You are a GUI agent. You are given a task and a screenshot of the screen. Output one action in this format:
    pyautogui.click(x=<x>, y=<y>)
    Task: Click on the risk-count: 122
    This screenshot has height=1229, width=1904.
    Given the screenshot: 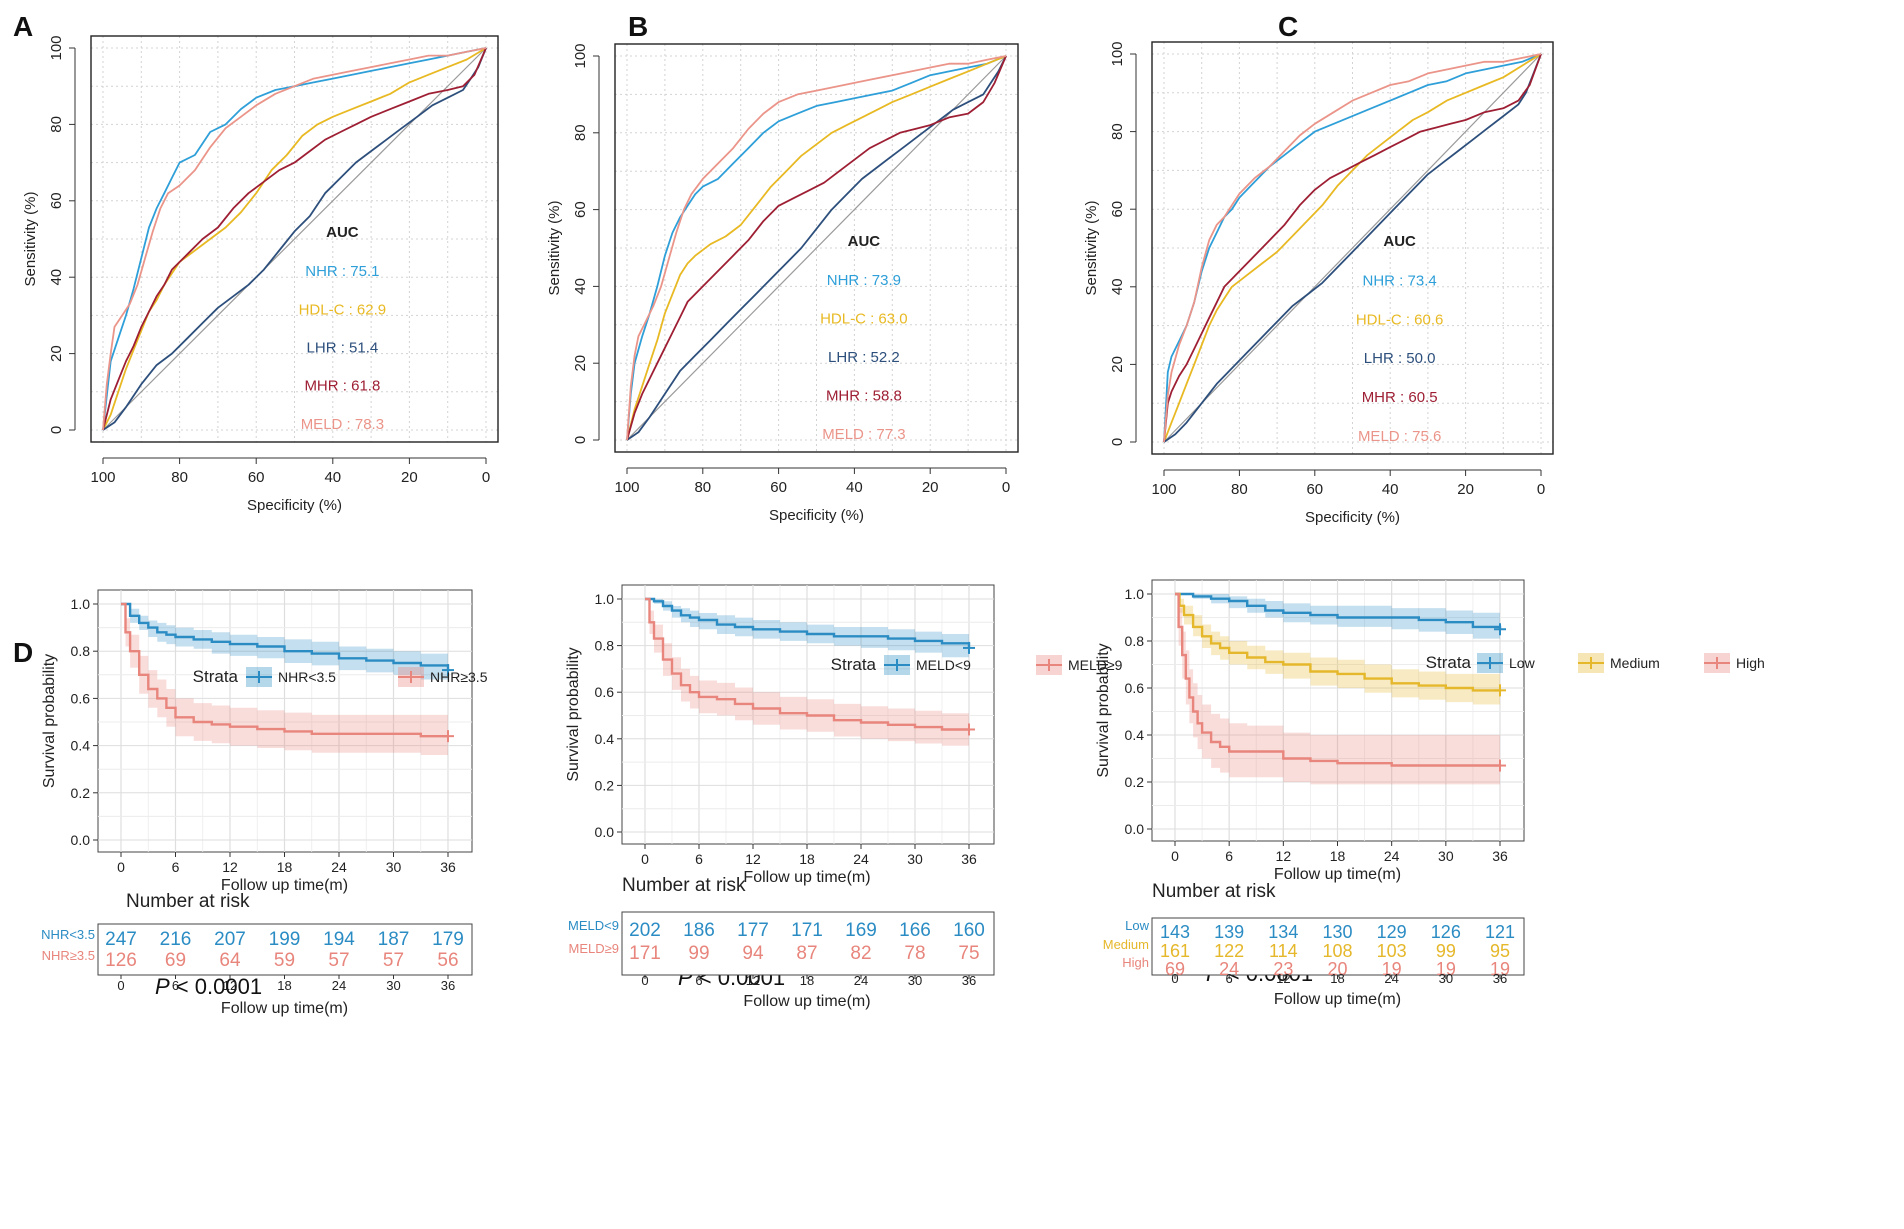 What is the action you would take?
    pyautogui.click(x=1229, y=951)
    